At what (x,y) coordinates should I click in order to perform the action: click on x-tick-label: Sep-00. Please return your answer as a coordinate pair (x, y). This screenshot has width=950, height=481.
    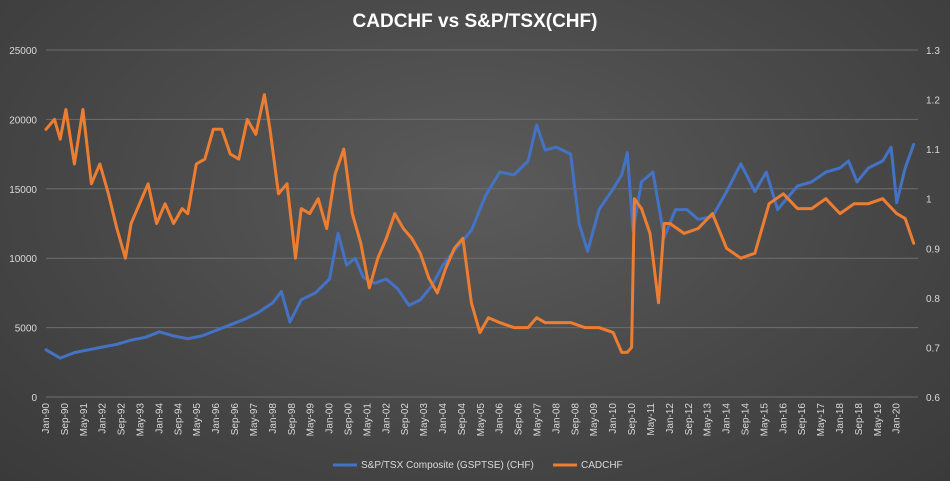
    Looking at the image, I should click on (348, 419).